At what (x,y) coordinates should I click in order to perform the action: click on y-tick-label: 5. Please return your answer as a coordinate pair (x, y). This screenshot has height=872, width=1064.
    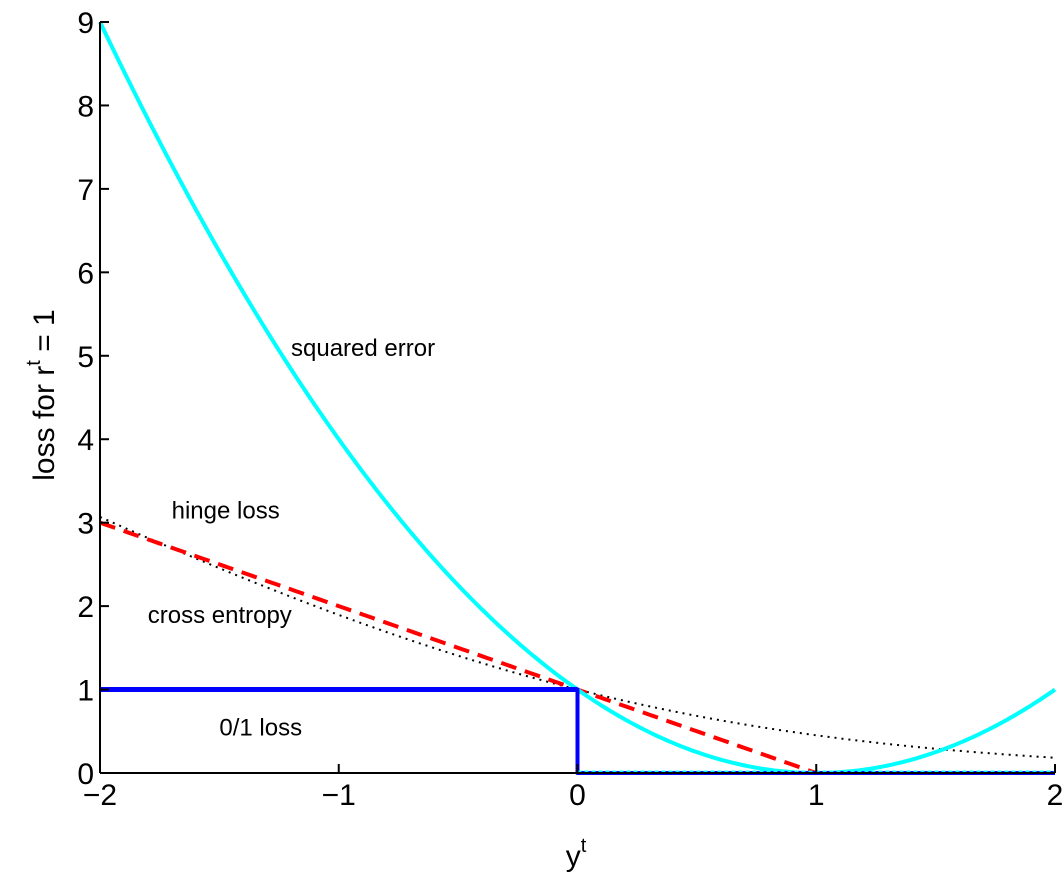
    Looking at the image, I should click on (85, 357).